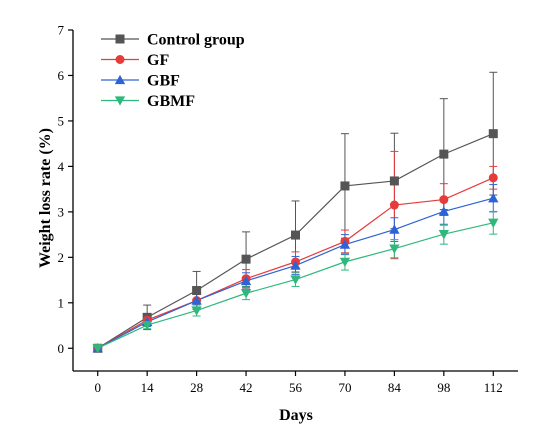 This screenshot has height=443, width=550. What do you see at coordinates (246, 387) in the screenshot?
I see `x-tick-label: 42` at bounding box center [246, 387].